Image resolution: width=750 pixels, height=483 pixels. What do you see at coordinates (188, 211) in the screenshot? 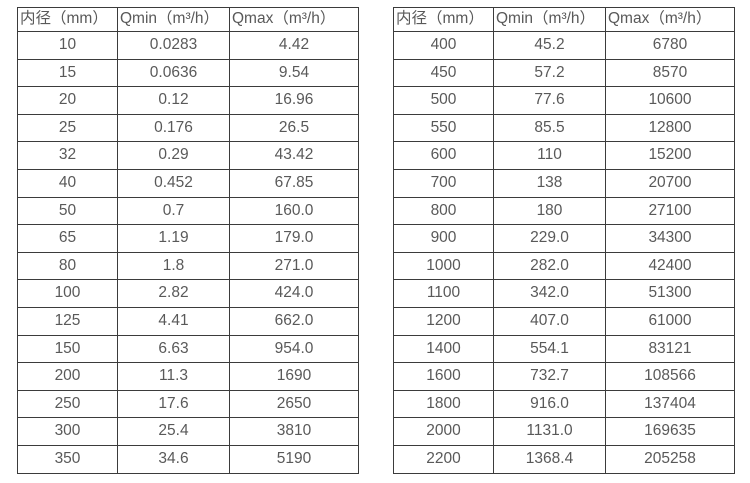
I see `table-row: 50 0.7 160.0` at bounding box center [188, 211].